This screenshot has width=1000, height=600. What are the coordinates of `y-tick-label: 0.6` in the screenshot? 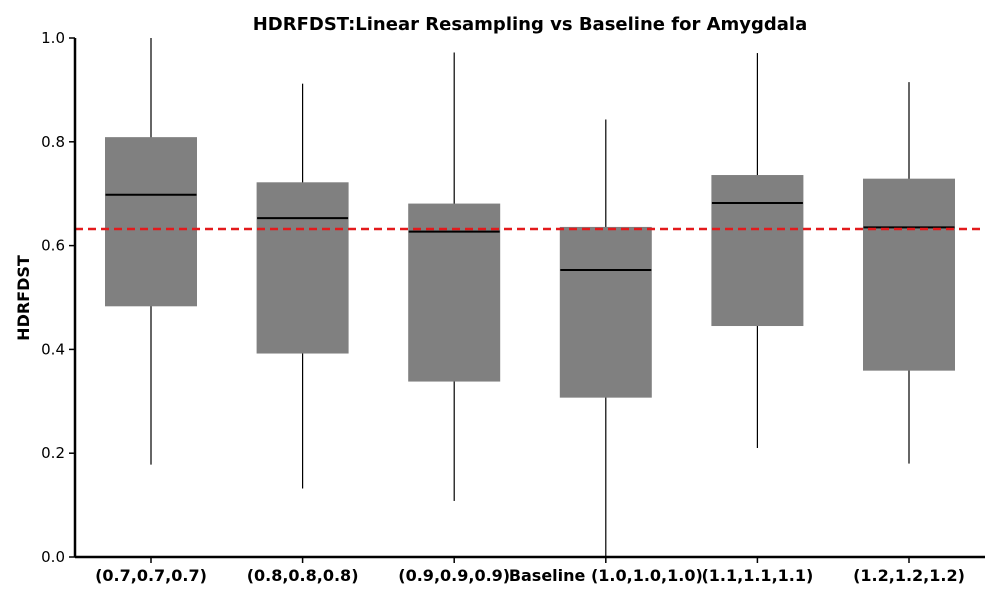 It's located at (53, 246).